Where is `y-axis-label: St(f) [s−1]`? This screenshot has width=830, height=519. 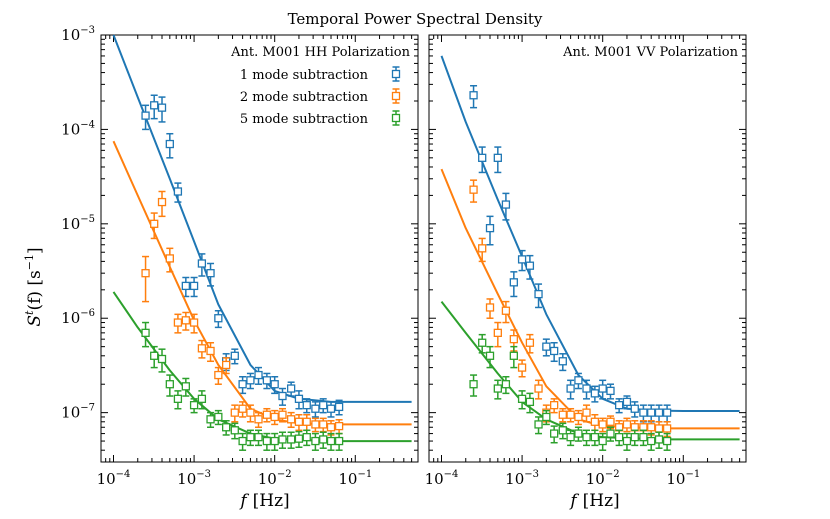
y-axis-label: St(f) [s−1] is located at coordinates (34, 286).